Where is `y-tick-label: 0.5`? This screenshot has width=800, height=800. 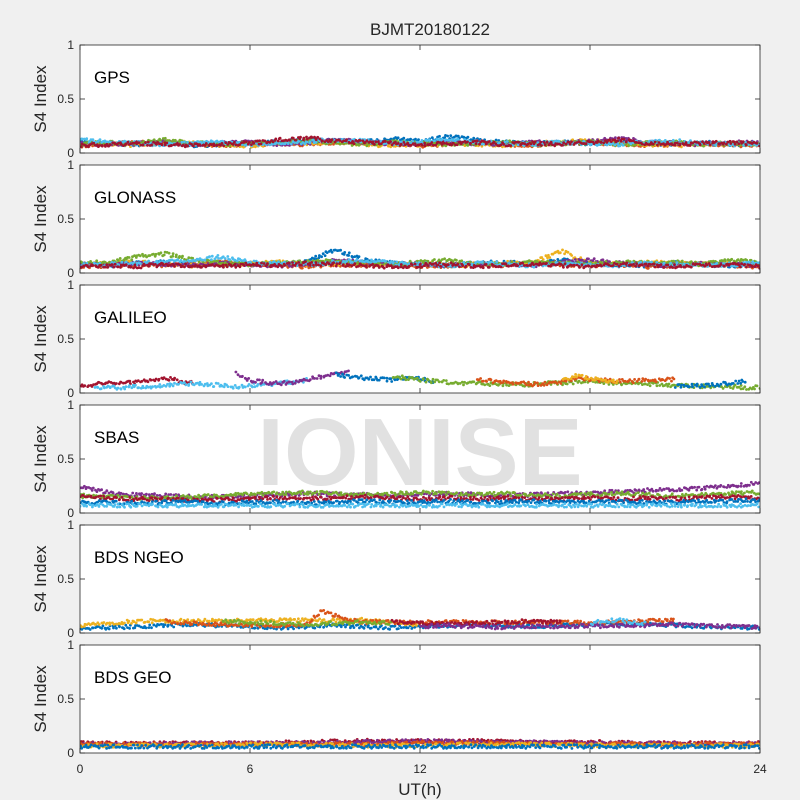 y-tick-label: 0.5 is located at coordinates (65, 99).